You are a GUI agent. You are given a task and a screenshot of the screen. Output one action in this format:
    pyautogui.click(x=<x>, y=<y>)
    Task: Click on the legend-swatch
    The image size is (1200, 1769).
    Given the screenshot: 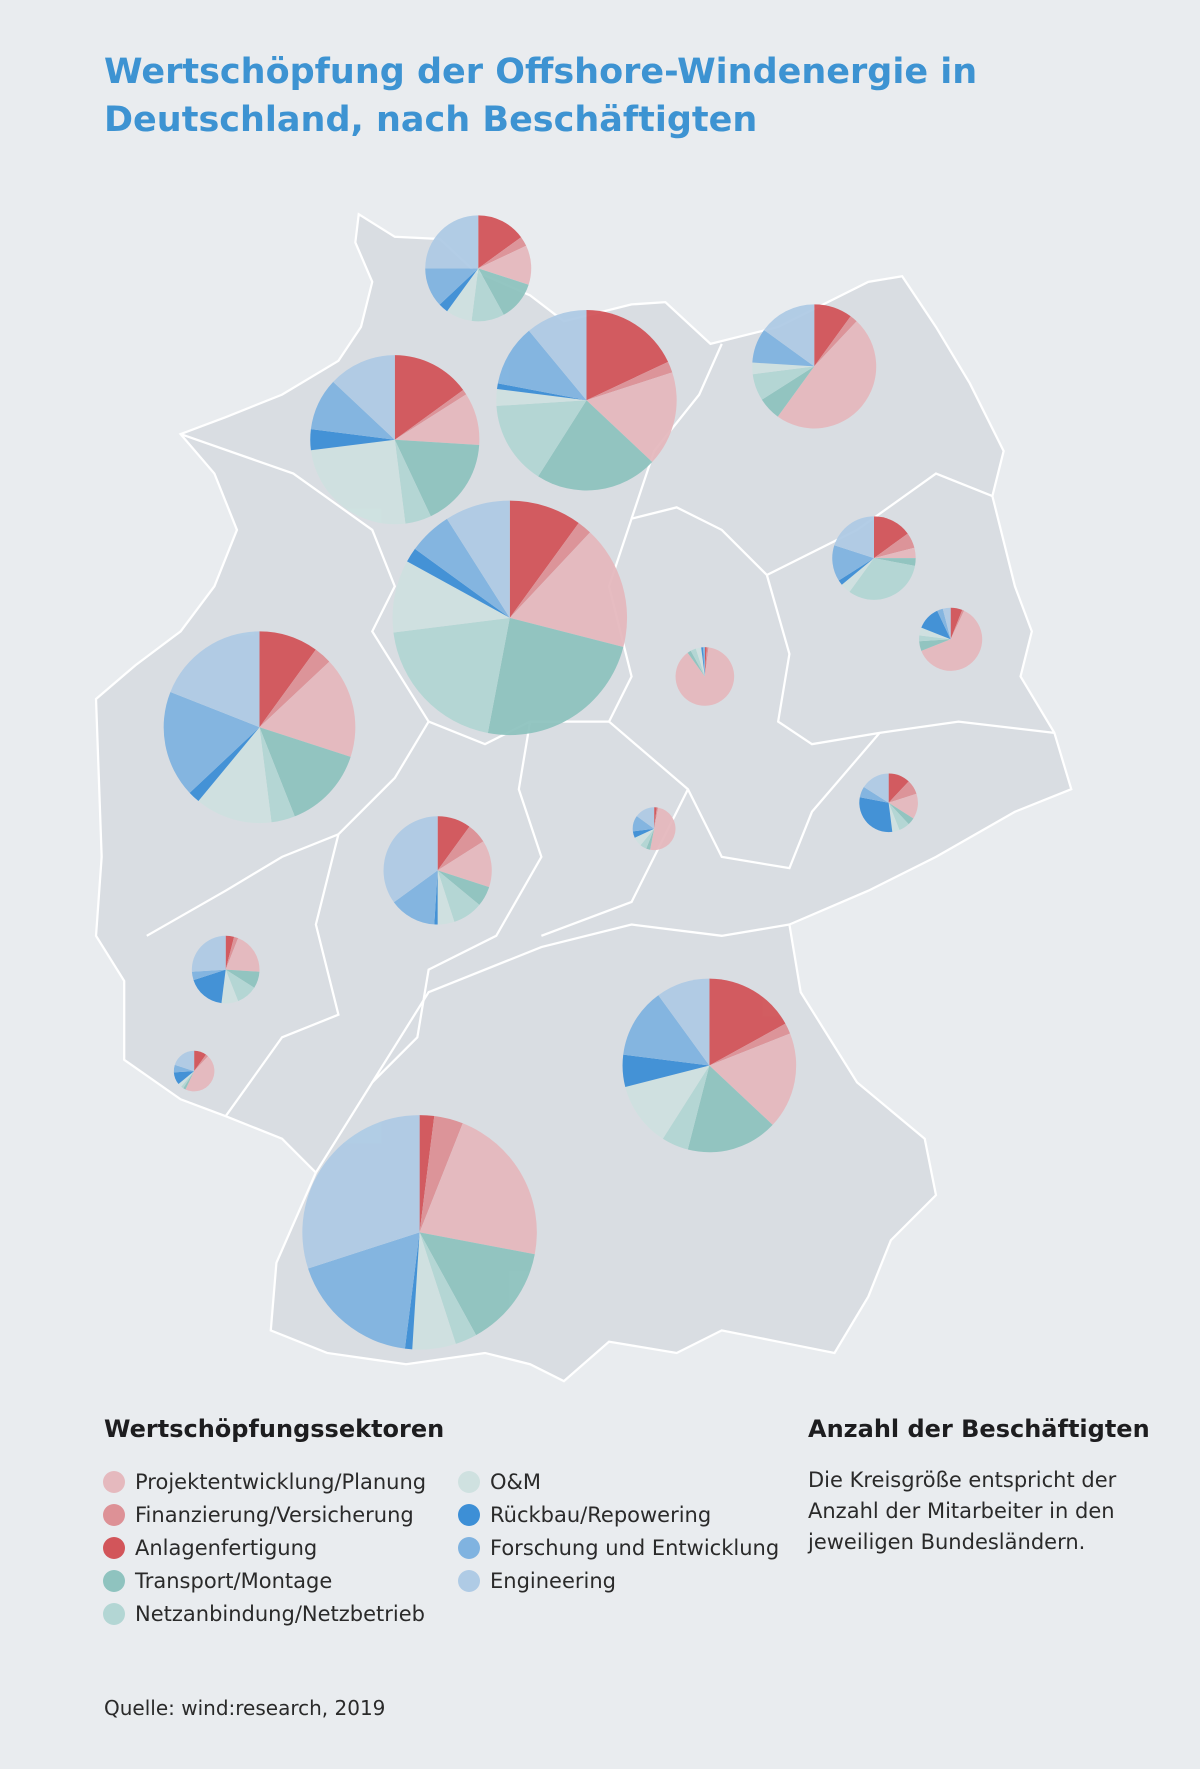 What is the action you would take?
    pyautogui.click(x=114, y=1547)
    